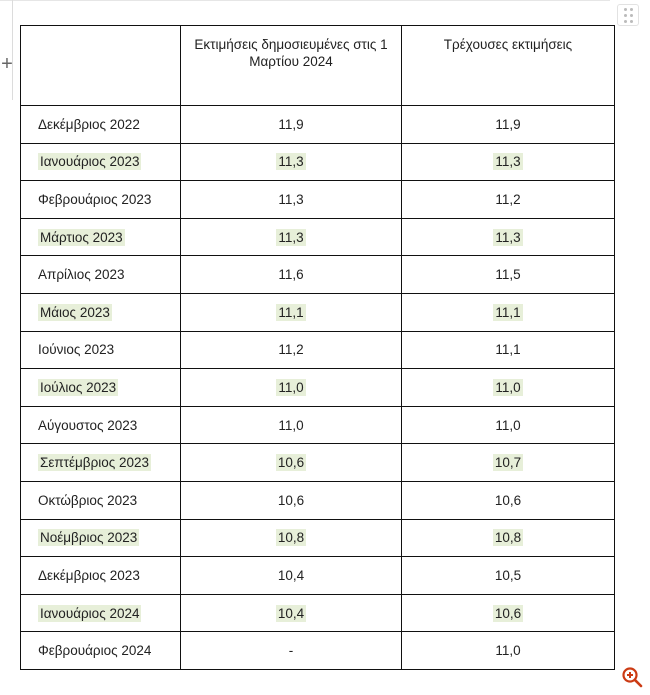  I want to click on published-estimate-cell: 10,8, so click(291, 538).